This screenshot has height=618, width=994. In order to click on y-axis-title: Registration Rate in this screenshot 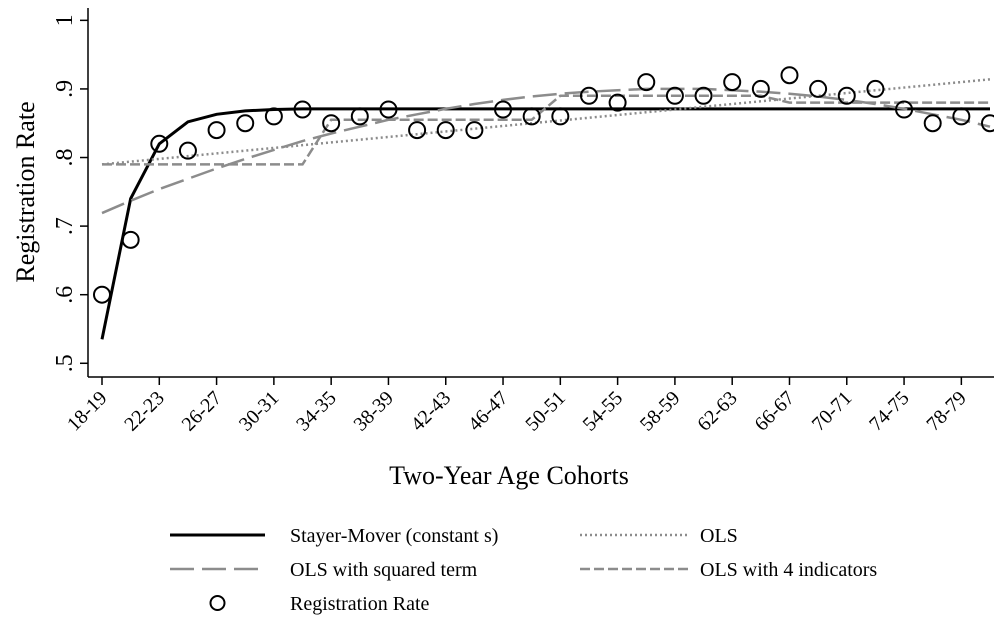, I will do `click(25, 191)`.